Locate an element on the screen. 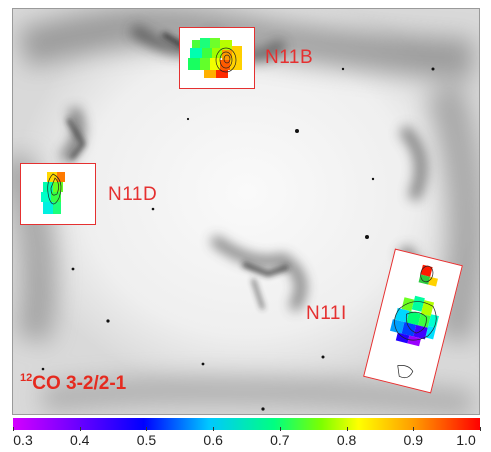 The image size is (491, 452). n11i-label: N11I is located at coordinates (326, 313).